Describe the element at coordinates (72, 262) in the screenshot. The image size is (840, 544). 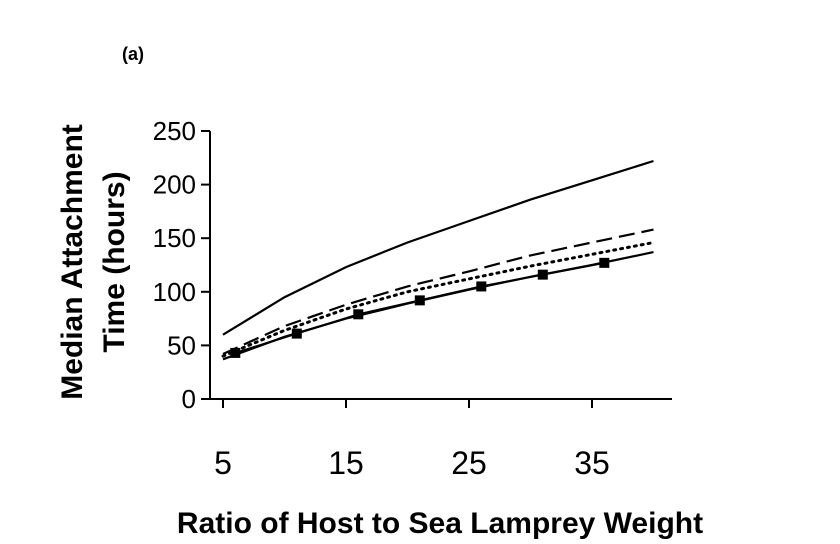
I see `y-axis-title-line-1: Median Attachment` at that location.